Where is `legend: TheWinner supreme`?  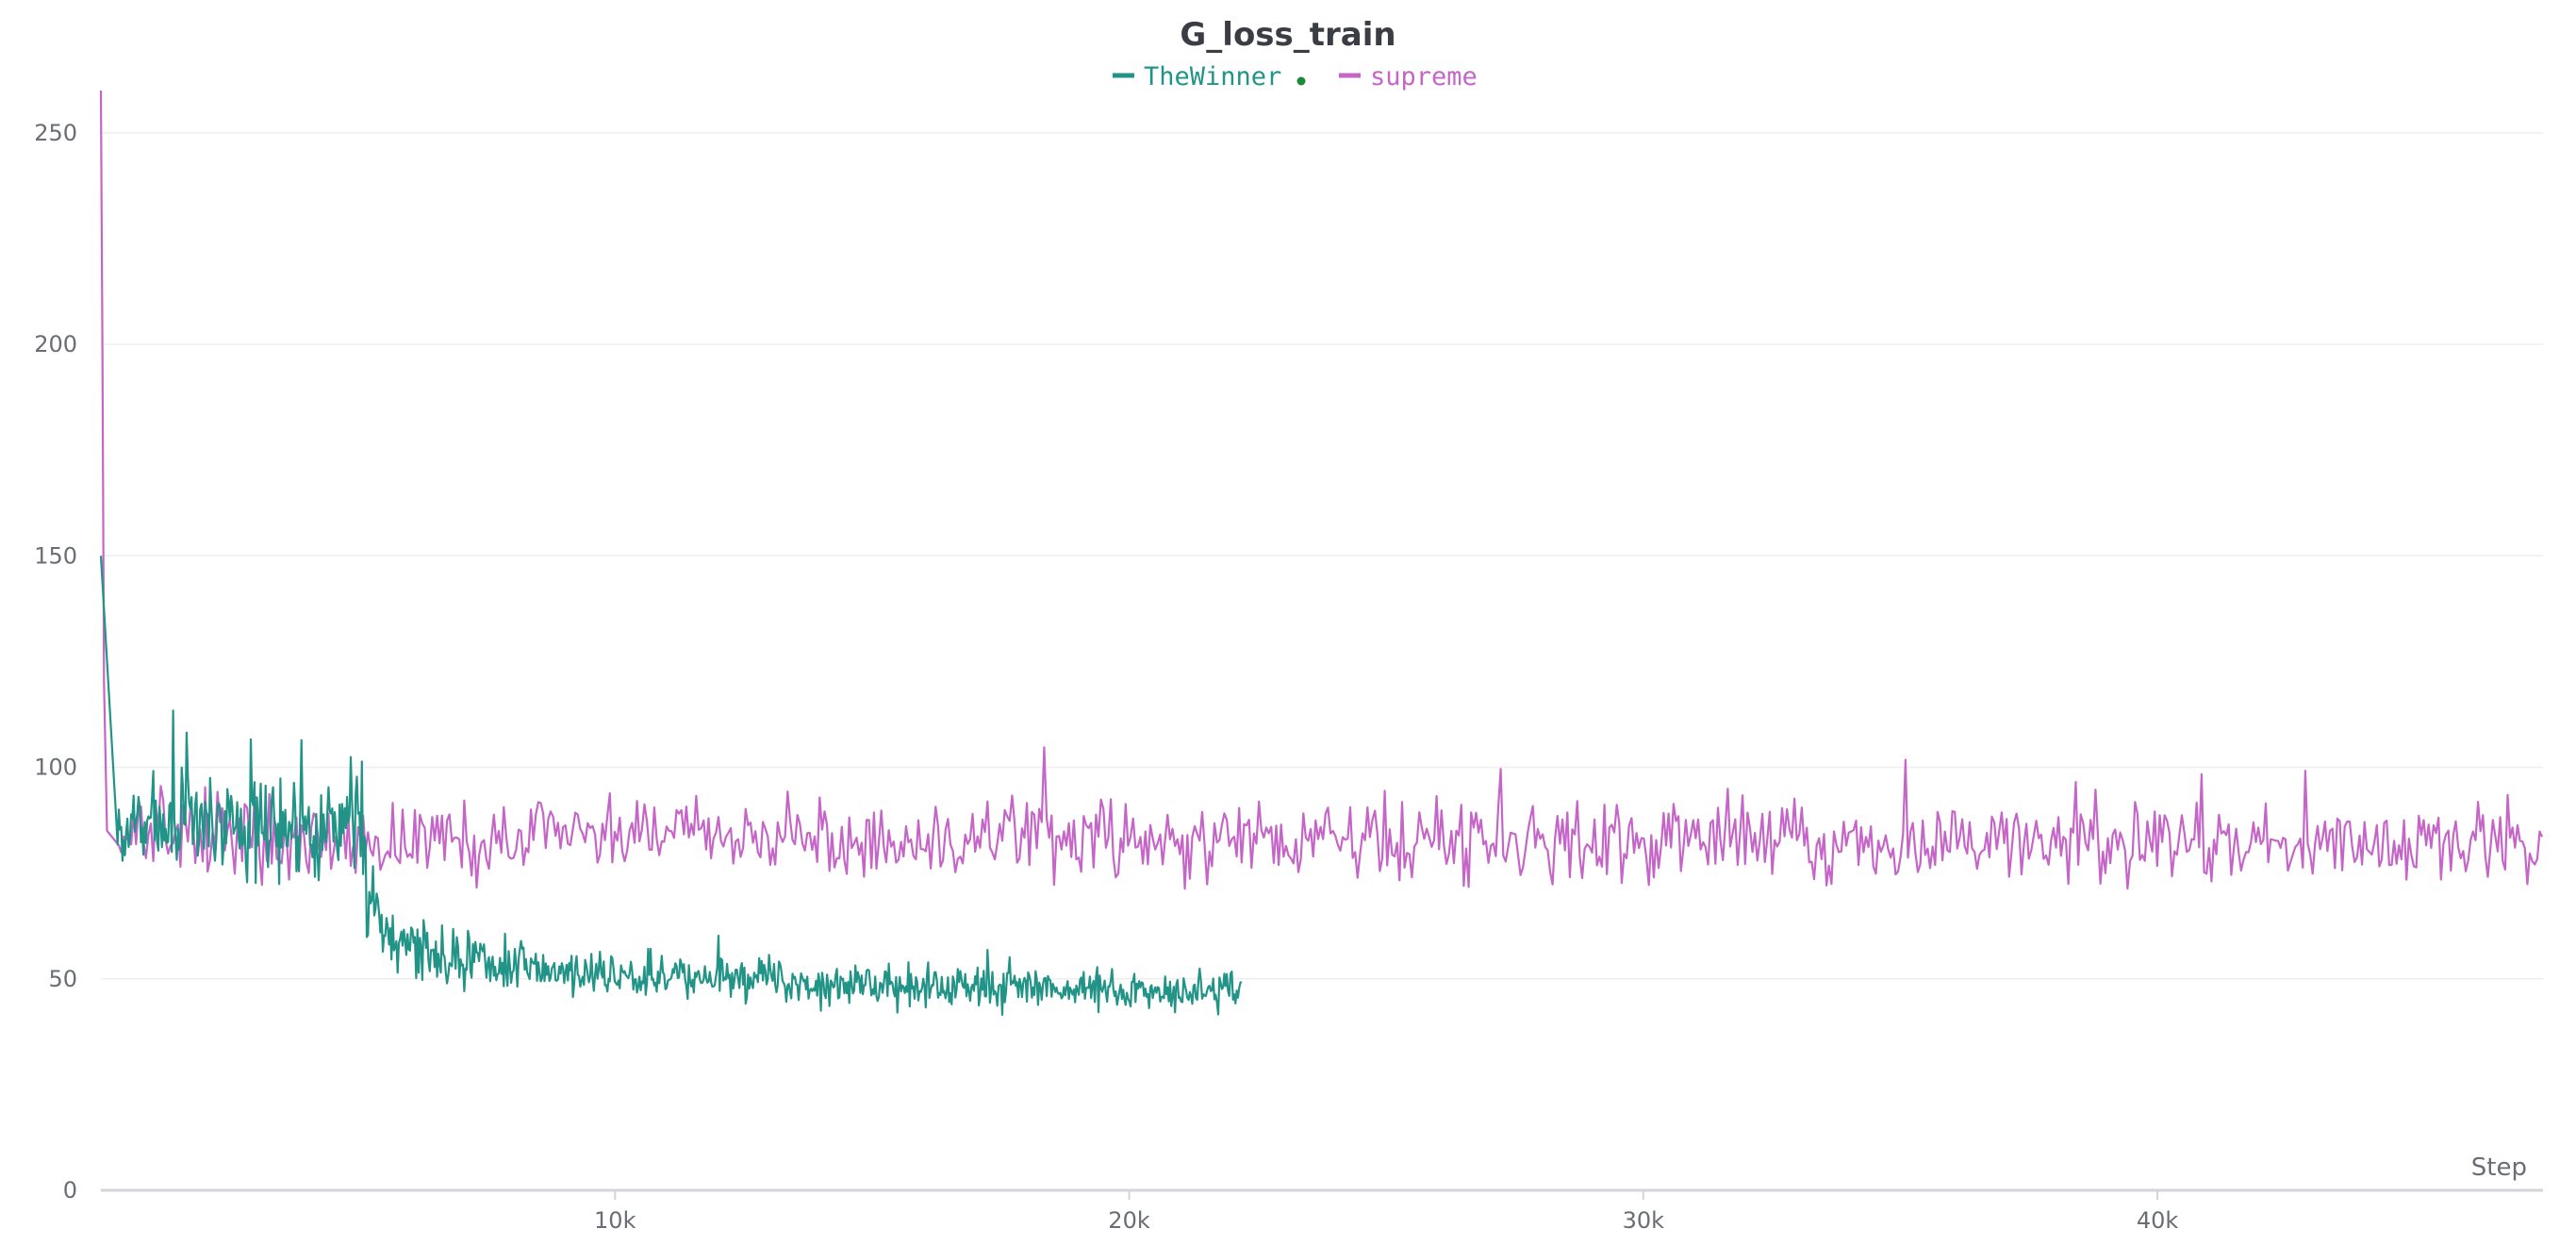
legend: TheWinner supreme is located at coordinates (1295, 77).